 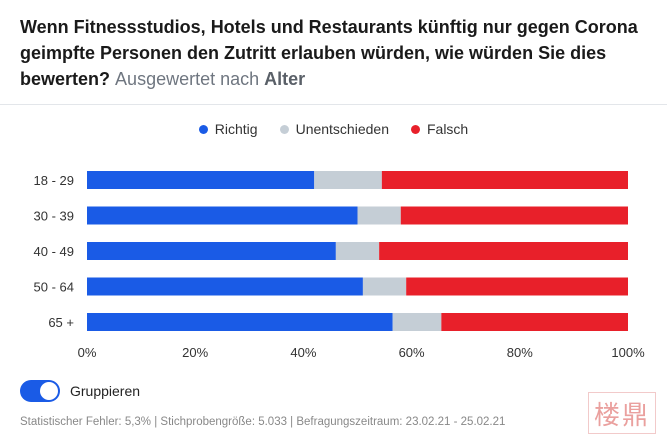 I want to click on category-label: 65 +, so click(x=61, y=322).